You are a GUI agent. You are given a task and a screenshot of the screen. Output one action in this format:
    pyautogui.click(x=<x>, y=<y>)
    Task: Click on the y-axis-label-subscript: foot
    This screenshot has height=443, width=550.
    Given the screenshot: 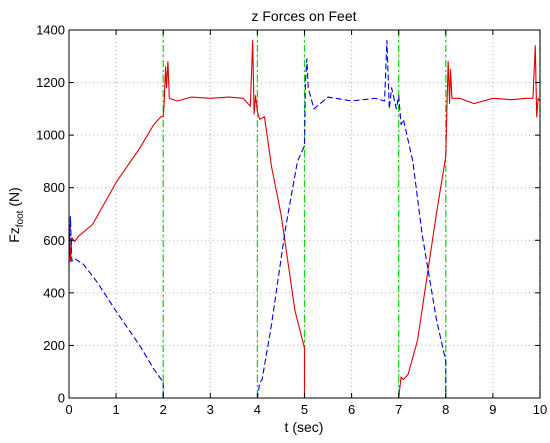 What is the action you would take?
    pyautogui.click(x=20, y=218)
    